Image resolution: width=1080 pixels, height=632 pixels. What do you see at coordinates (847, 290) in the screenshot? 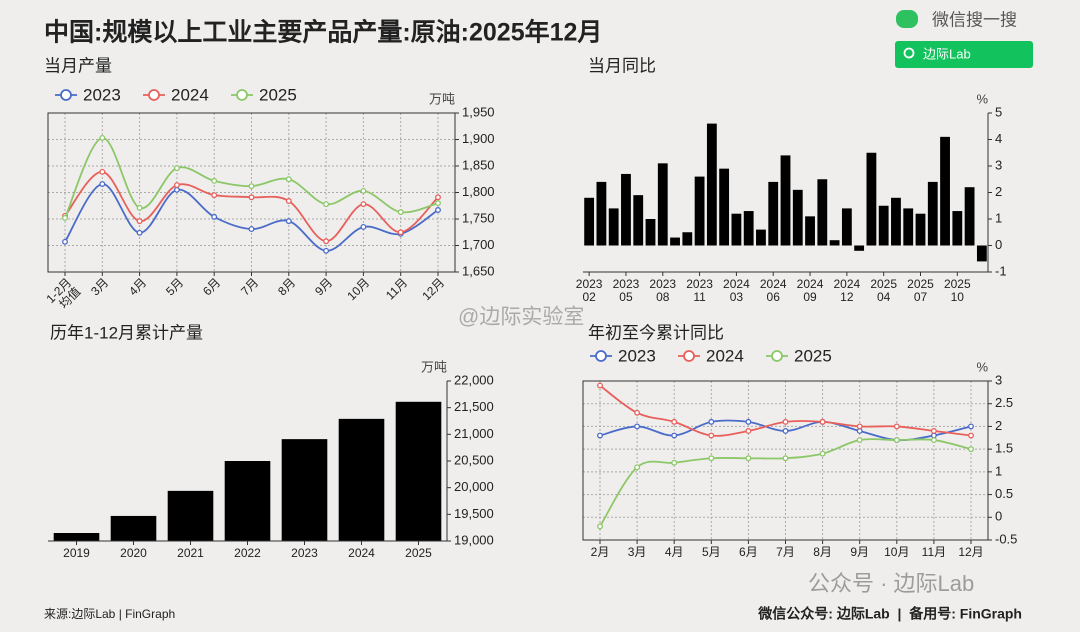
I see `x-tick-label: 2024 12` at bounding box center [847, 290].